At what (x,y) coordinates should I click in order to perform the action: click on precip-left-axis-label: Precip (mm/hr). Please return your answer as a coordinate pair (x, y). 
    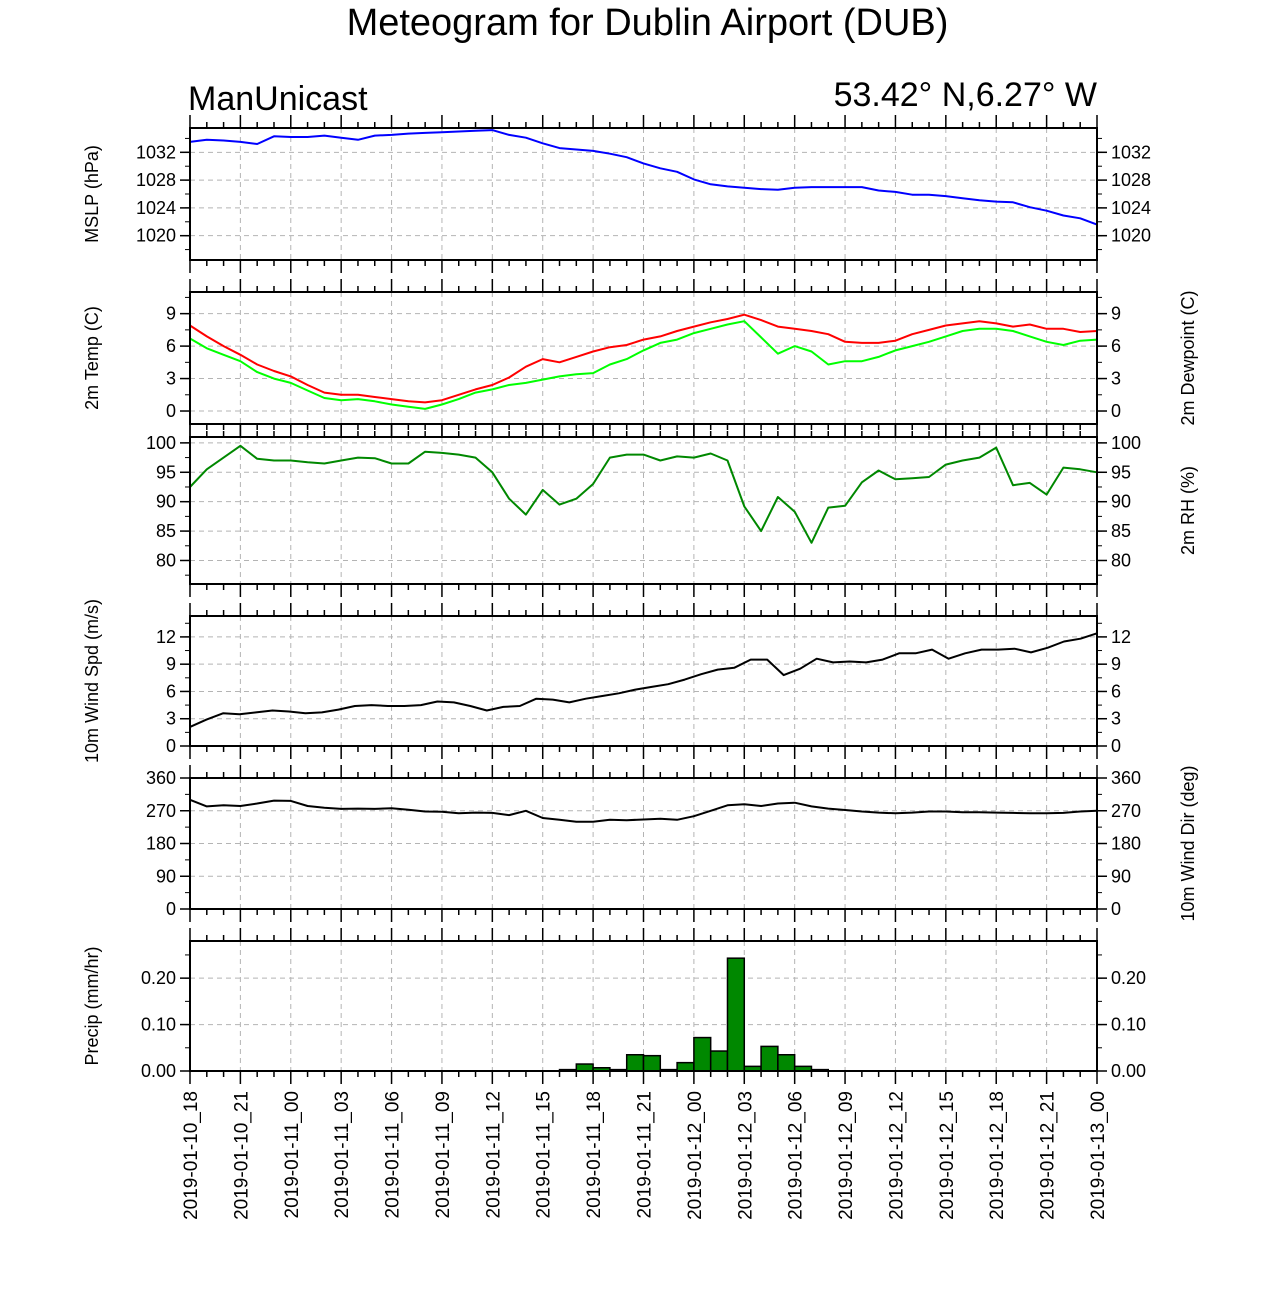
    Looking at the image, I should click on (92, 1005).